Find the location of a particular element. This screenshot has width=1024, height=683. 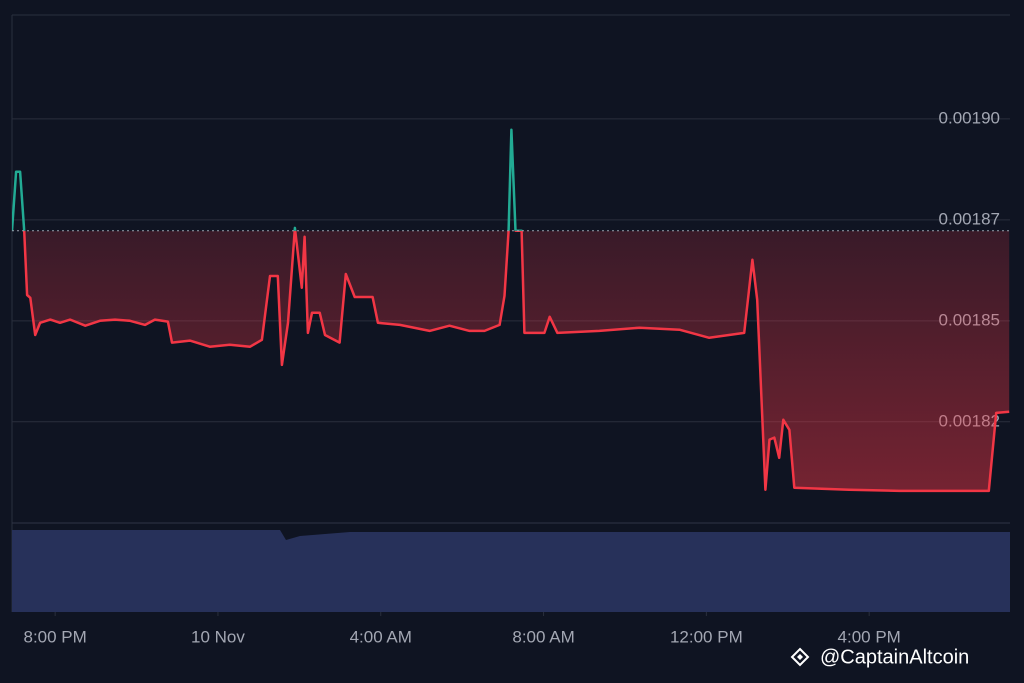

x-tick-label: 4:00 AM is located at coordinates (381, 636).